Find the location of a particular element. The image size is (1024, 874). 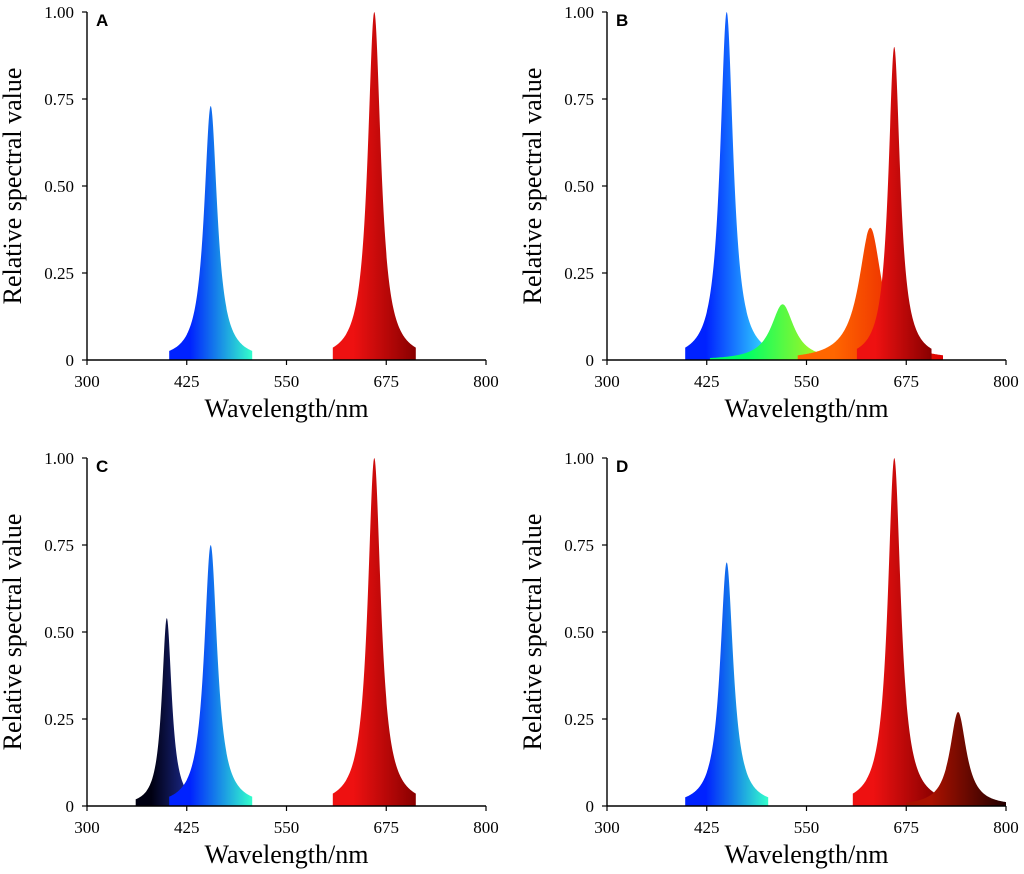

spectrum-peak-green-component is located at coordinates (782, 332).